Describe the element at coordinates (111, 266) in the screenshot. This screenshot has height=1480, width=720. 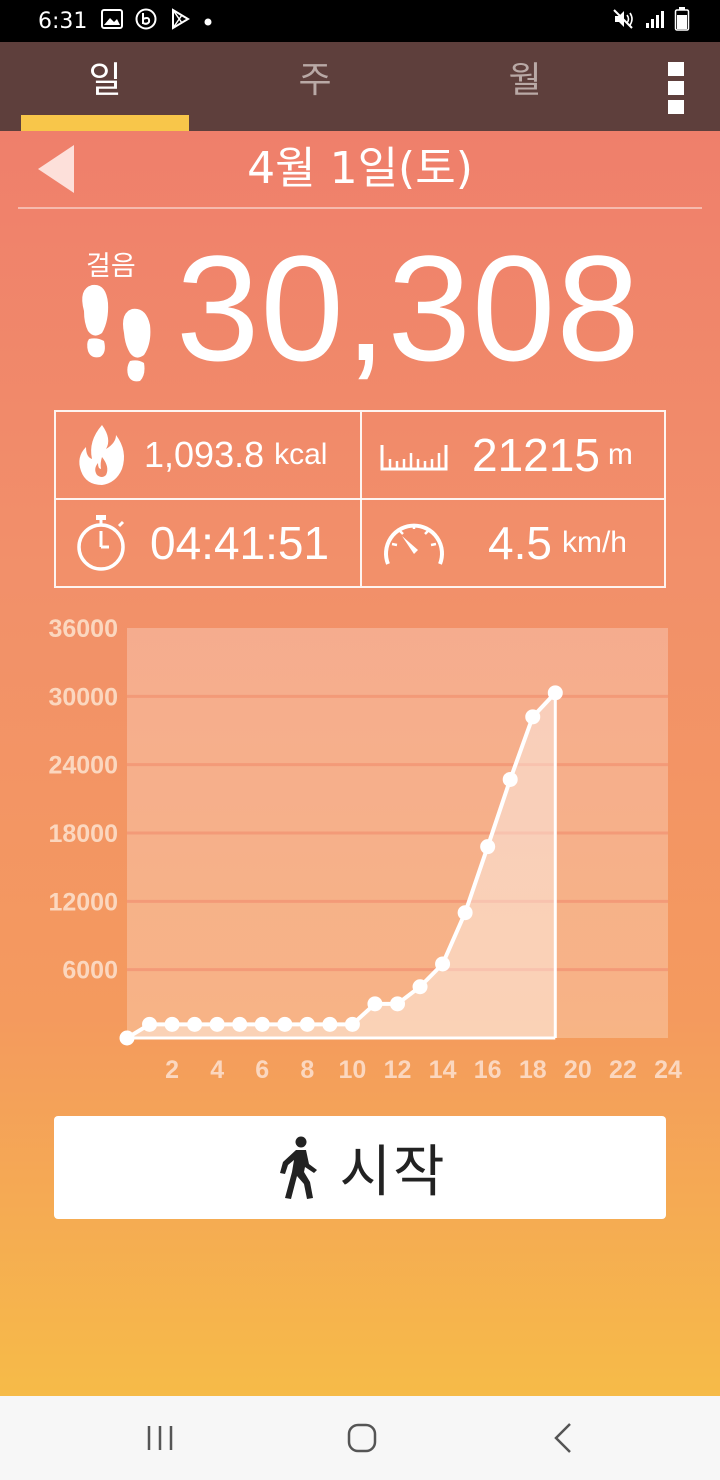
I see `steps-label: 걸음` at that location.